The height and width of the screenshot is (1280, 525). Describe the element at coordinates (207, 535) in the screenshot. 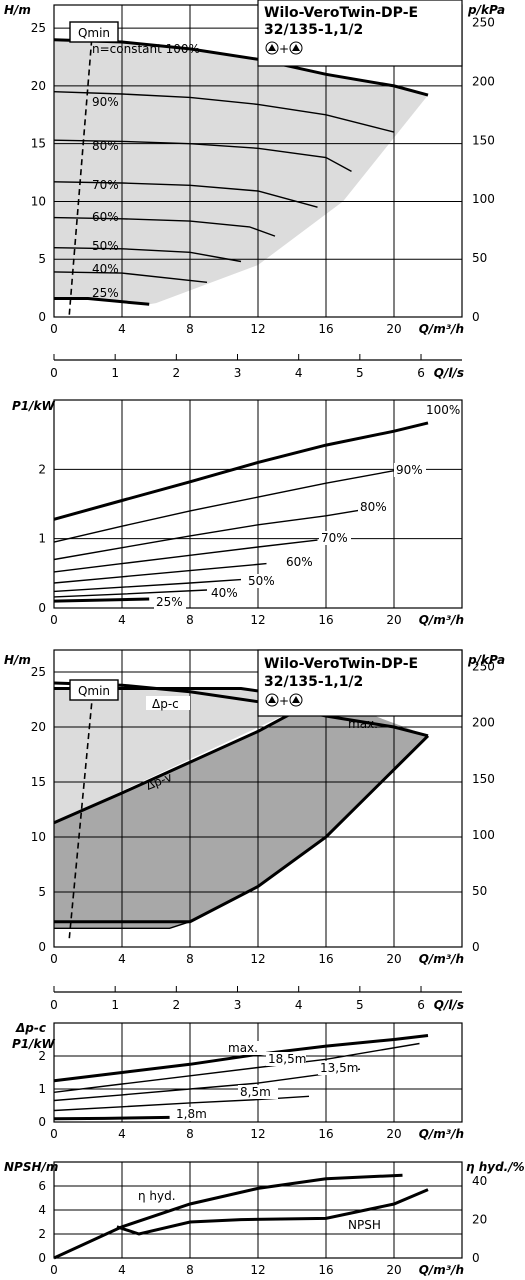

I see `power-curve-80pct` at that location.